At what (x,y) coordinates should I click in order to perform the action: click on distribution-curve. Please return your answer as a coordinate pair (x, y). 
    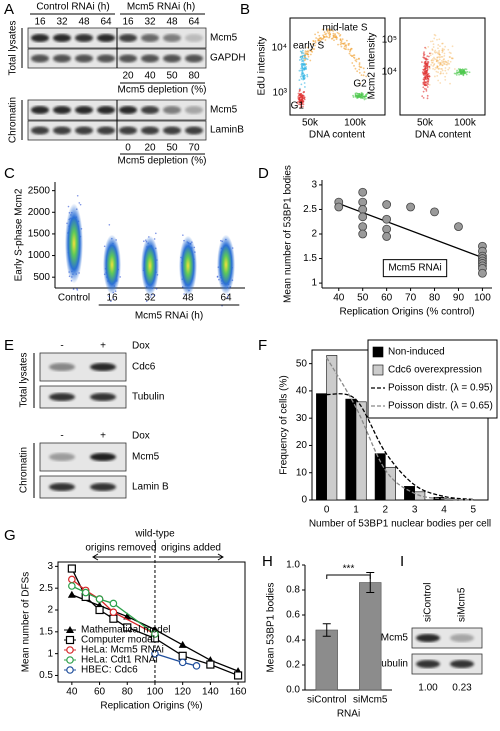
    Looking at the image, I should click on (400, 447).